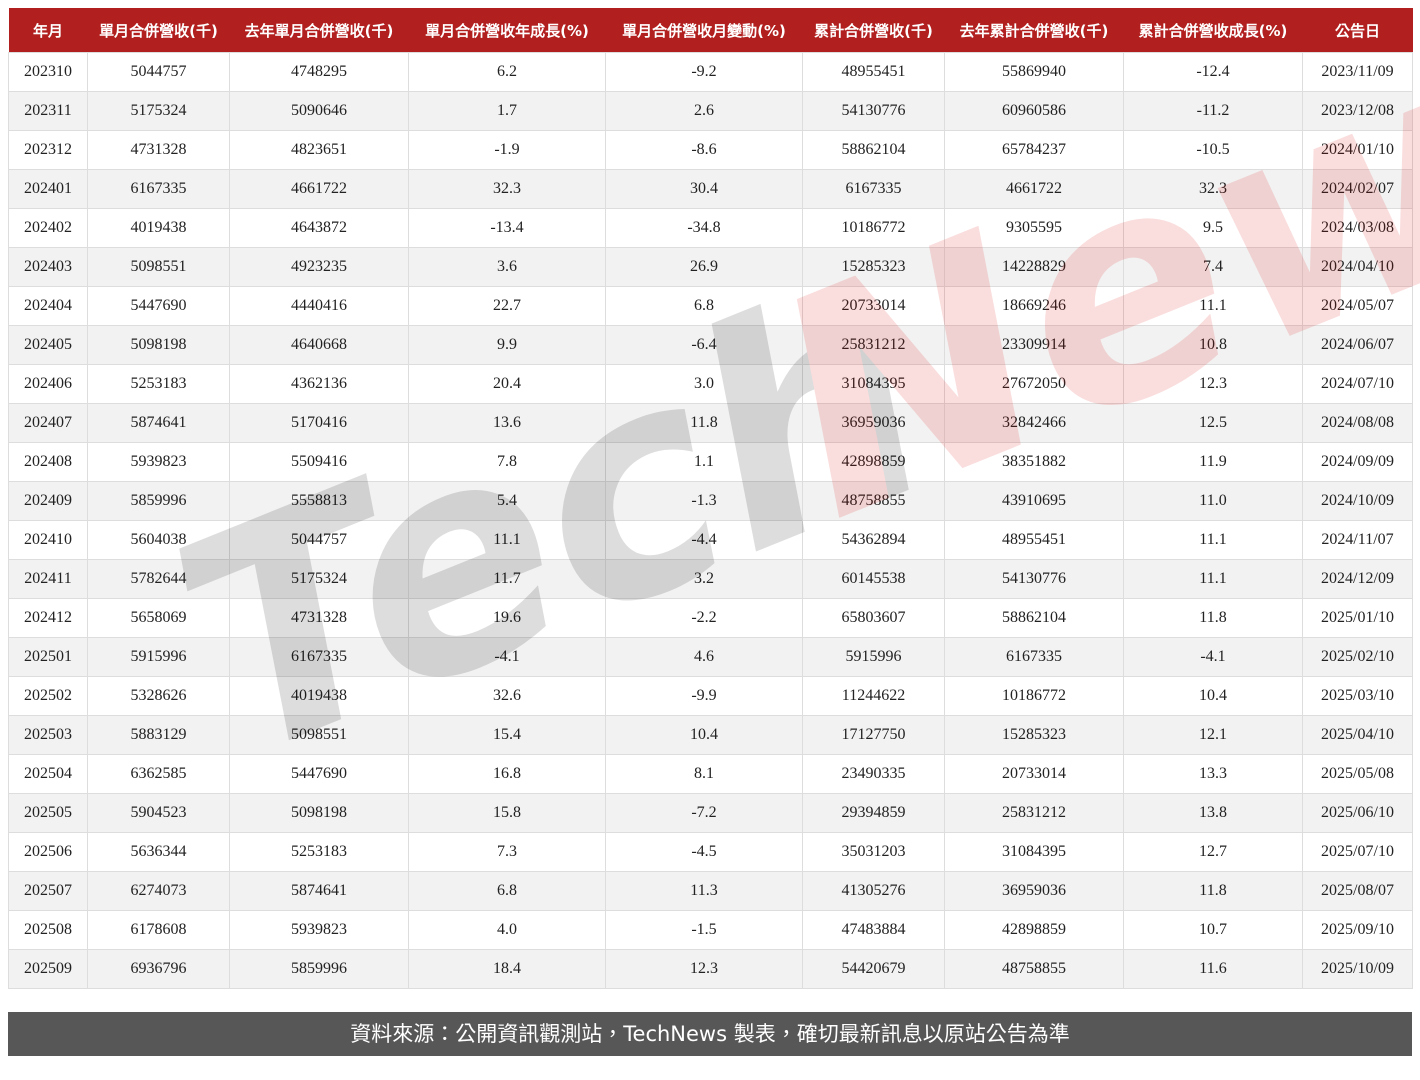 The width and height of the screenshot is (1420, 1080). Describe the element at coordinates (507, 462) in the screenshot. I see `table-cell: 7.8` at that location.